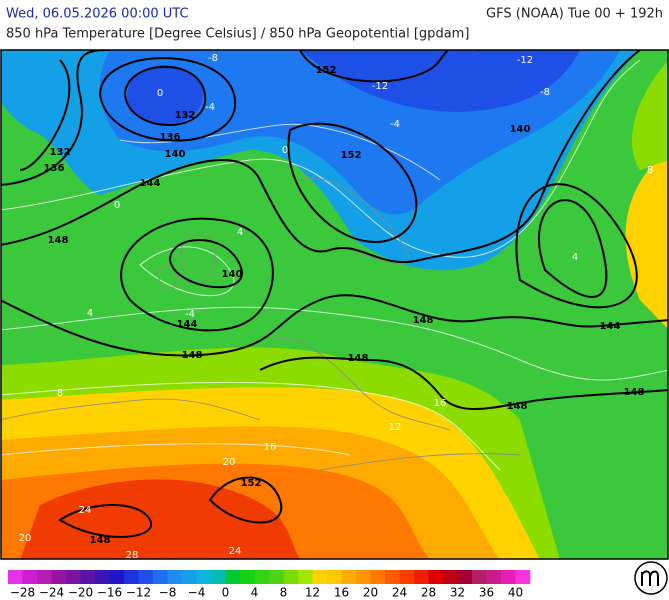  I want to click on colorbar-label: 0, so click(226, 593).